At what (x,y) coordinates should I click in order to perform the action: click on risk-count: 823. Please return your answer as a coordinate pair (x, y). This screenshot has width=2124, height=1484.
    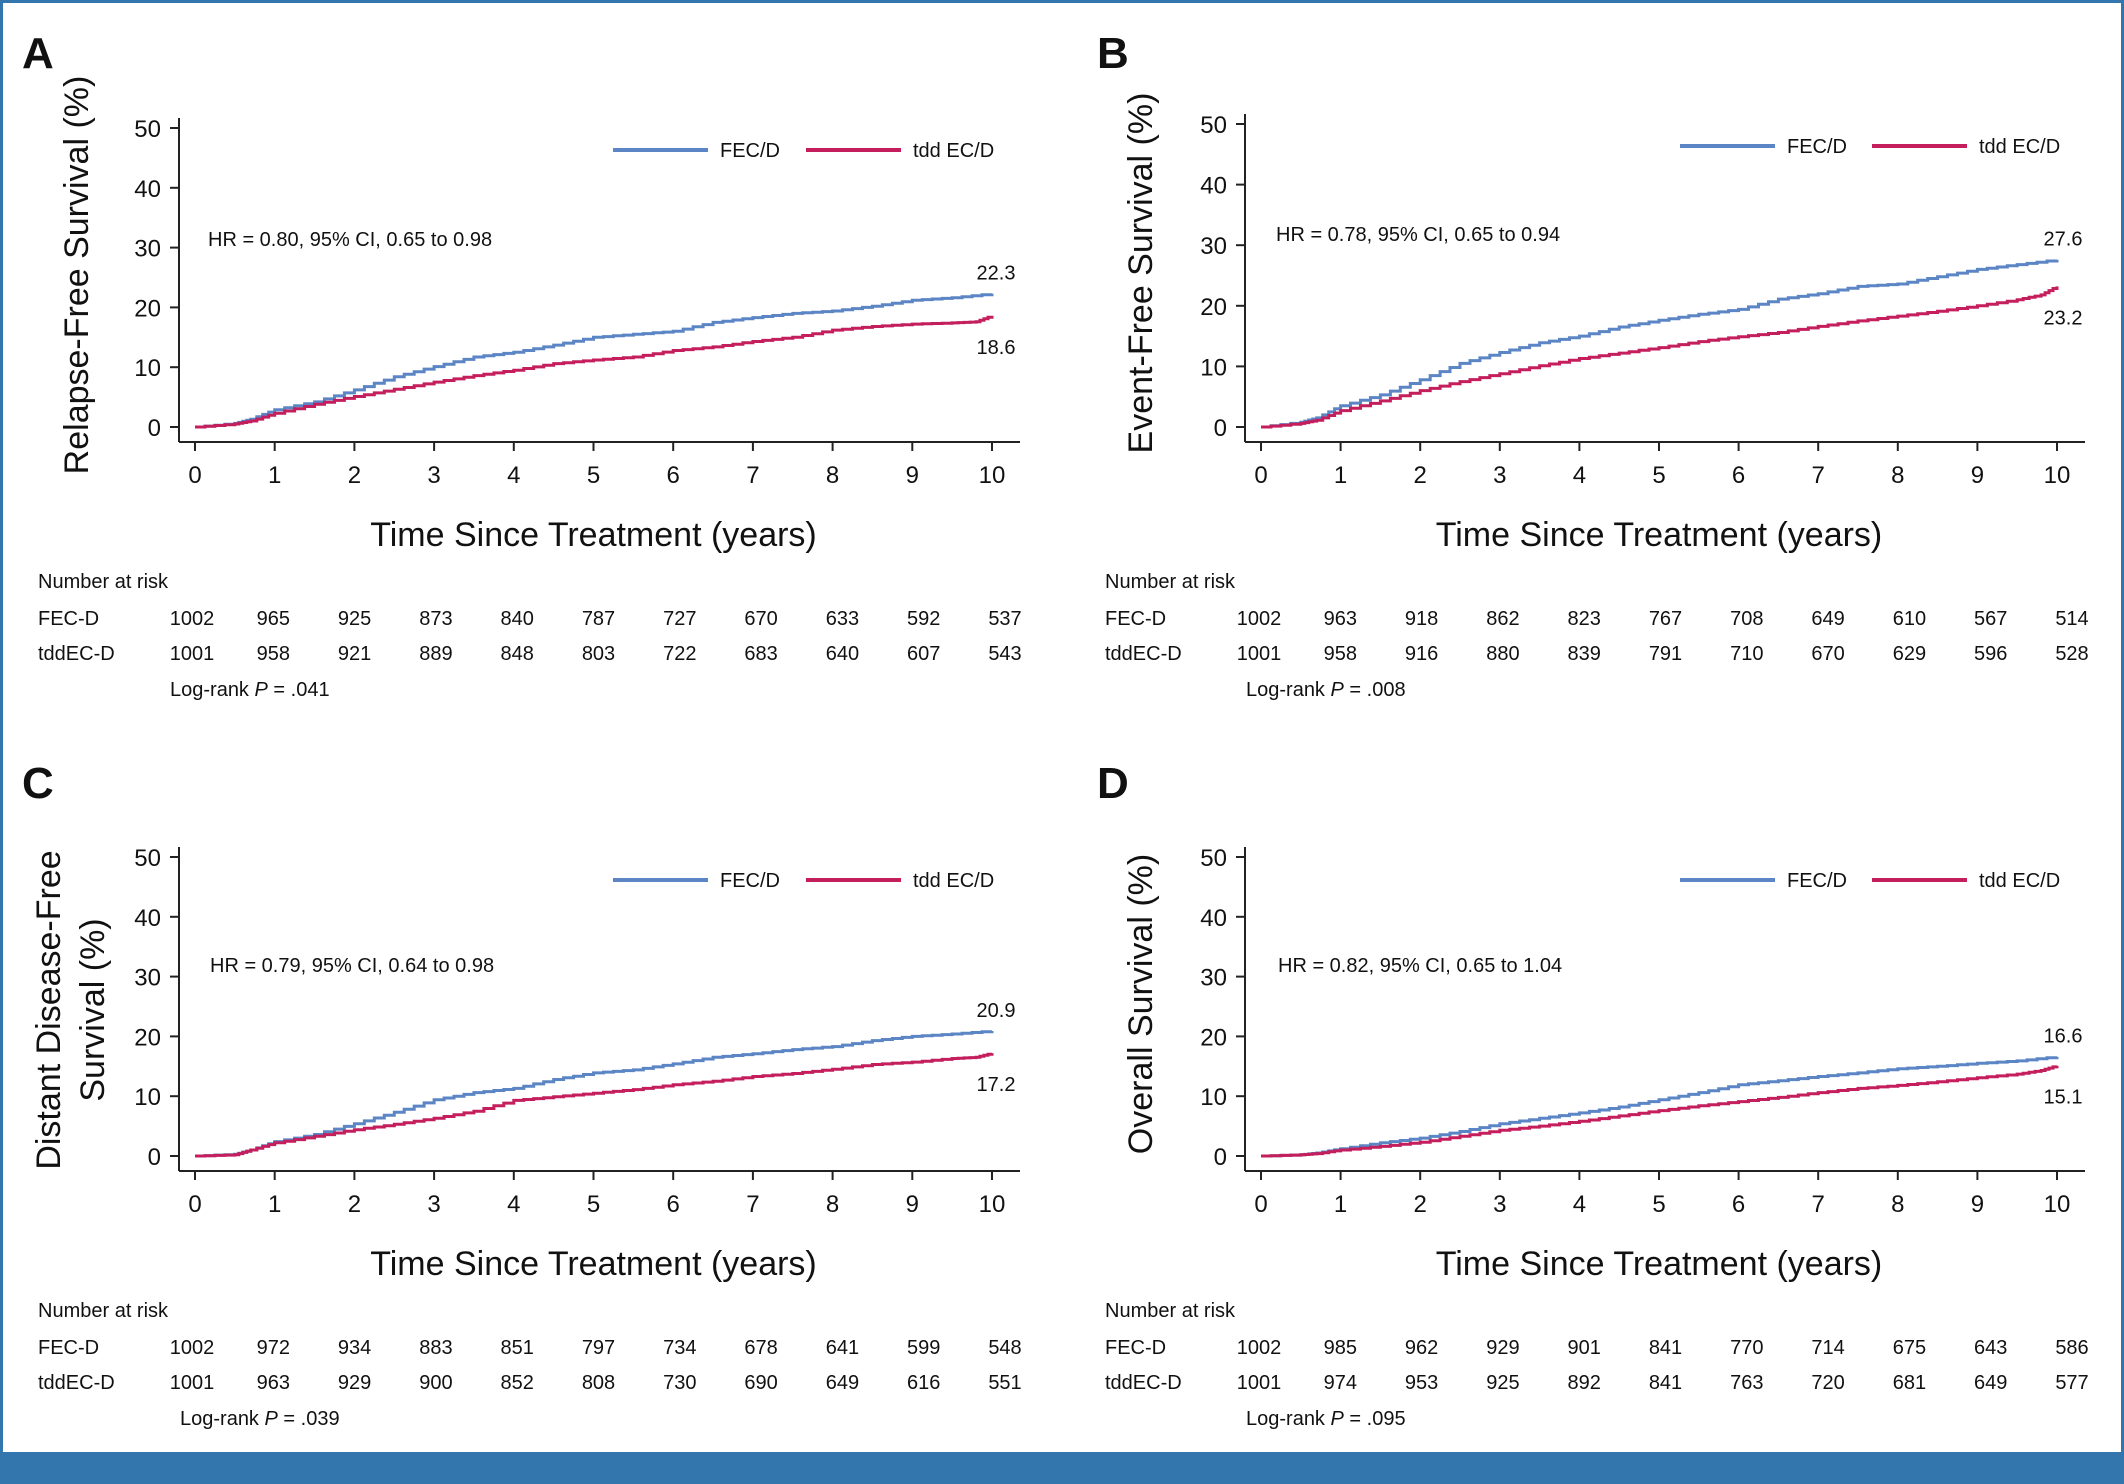
    Looking at the image, I should click on (1584, 619).